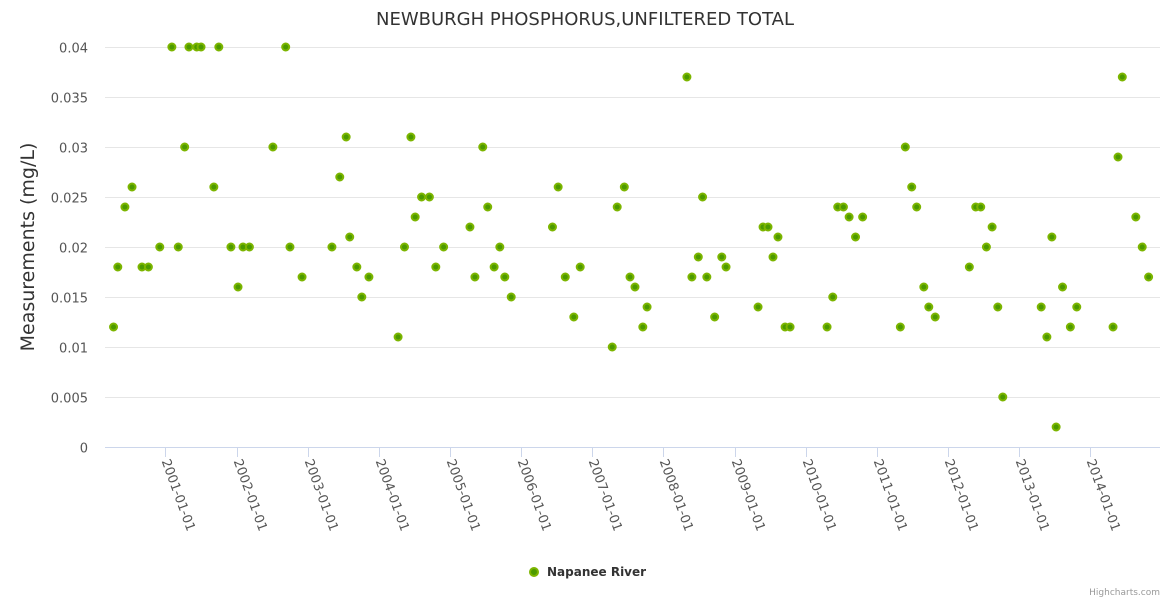 The image size is (1170, 604). What do you see at coordinates (596, 572) in the screenshot?
I see `legend-item-napanee-river: Napanee River` at bounding box center [596, 572].